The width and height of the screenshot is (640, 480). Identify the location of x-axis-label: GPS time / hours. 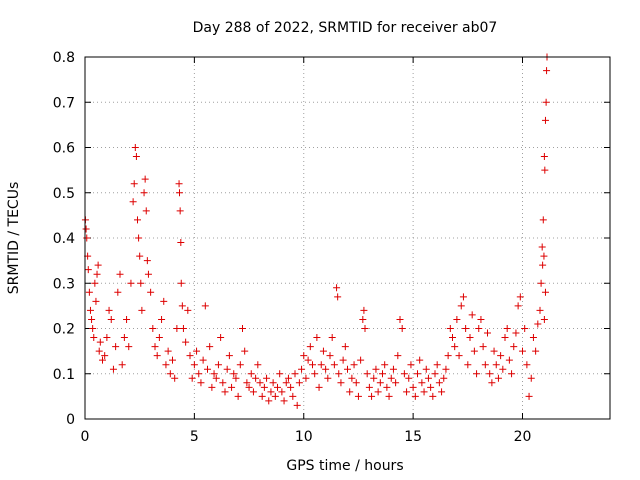
(344, 466).